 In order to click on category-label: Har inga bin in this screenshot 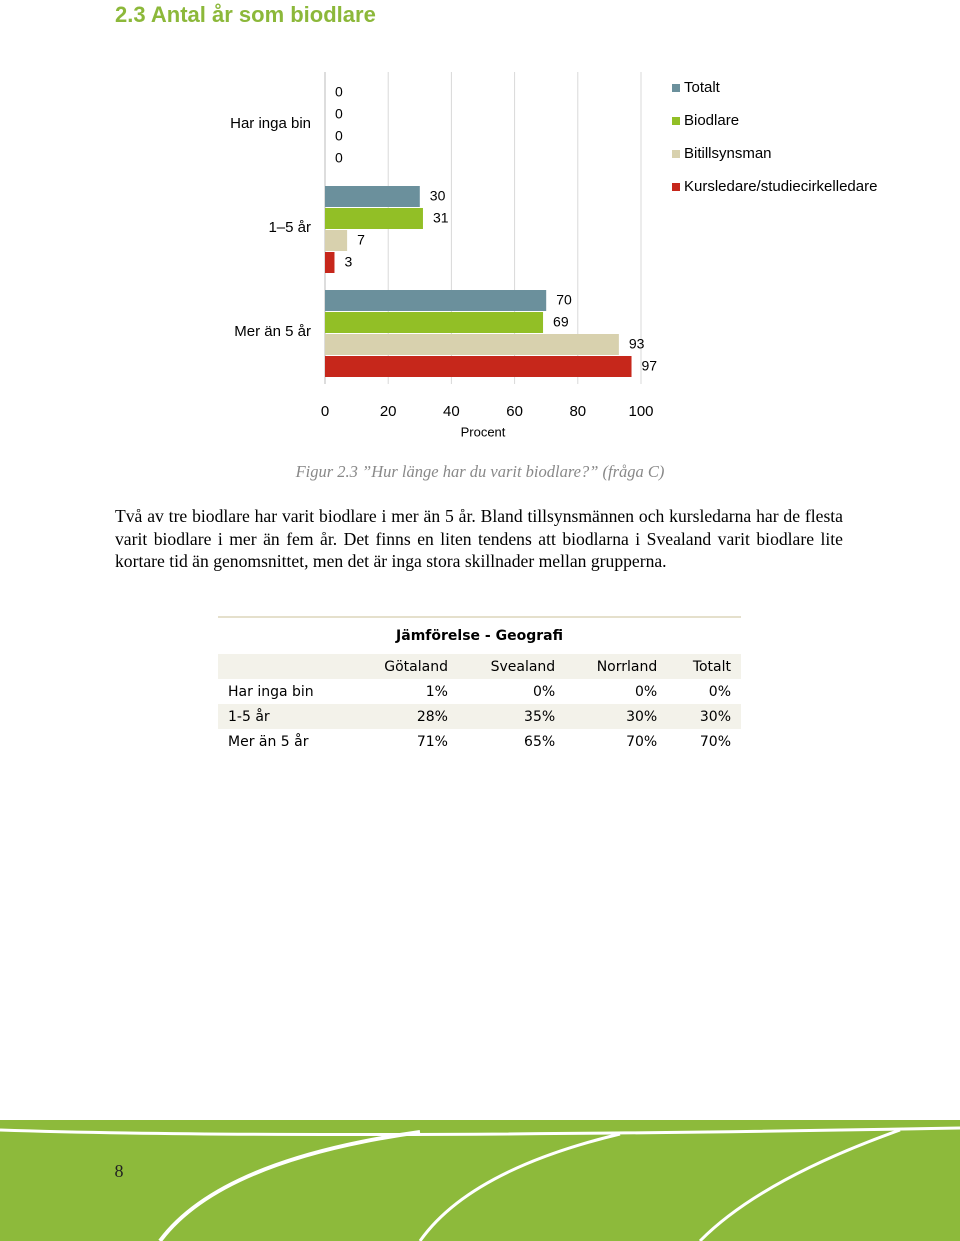, I will do `click(270, 123)`.